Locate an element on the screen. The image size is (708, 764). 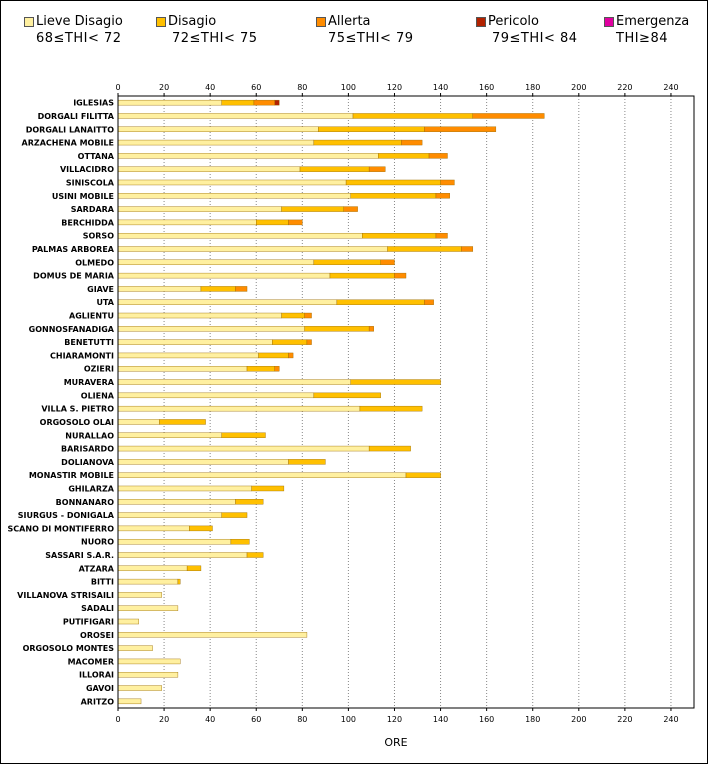
legend-range: 79≤THI< 84 is located at coordinates (535, 38).